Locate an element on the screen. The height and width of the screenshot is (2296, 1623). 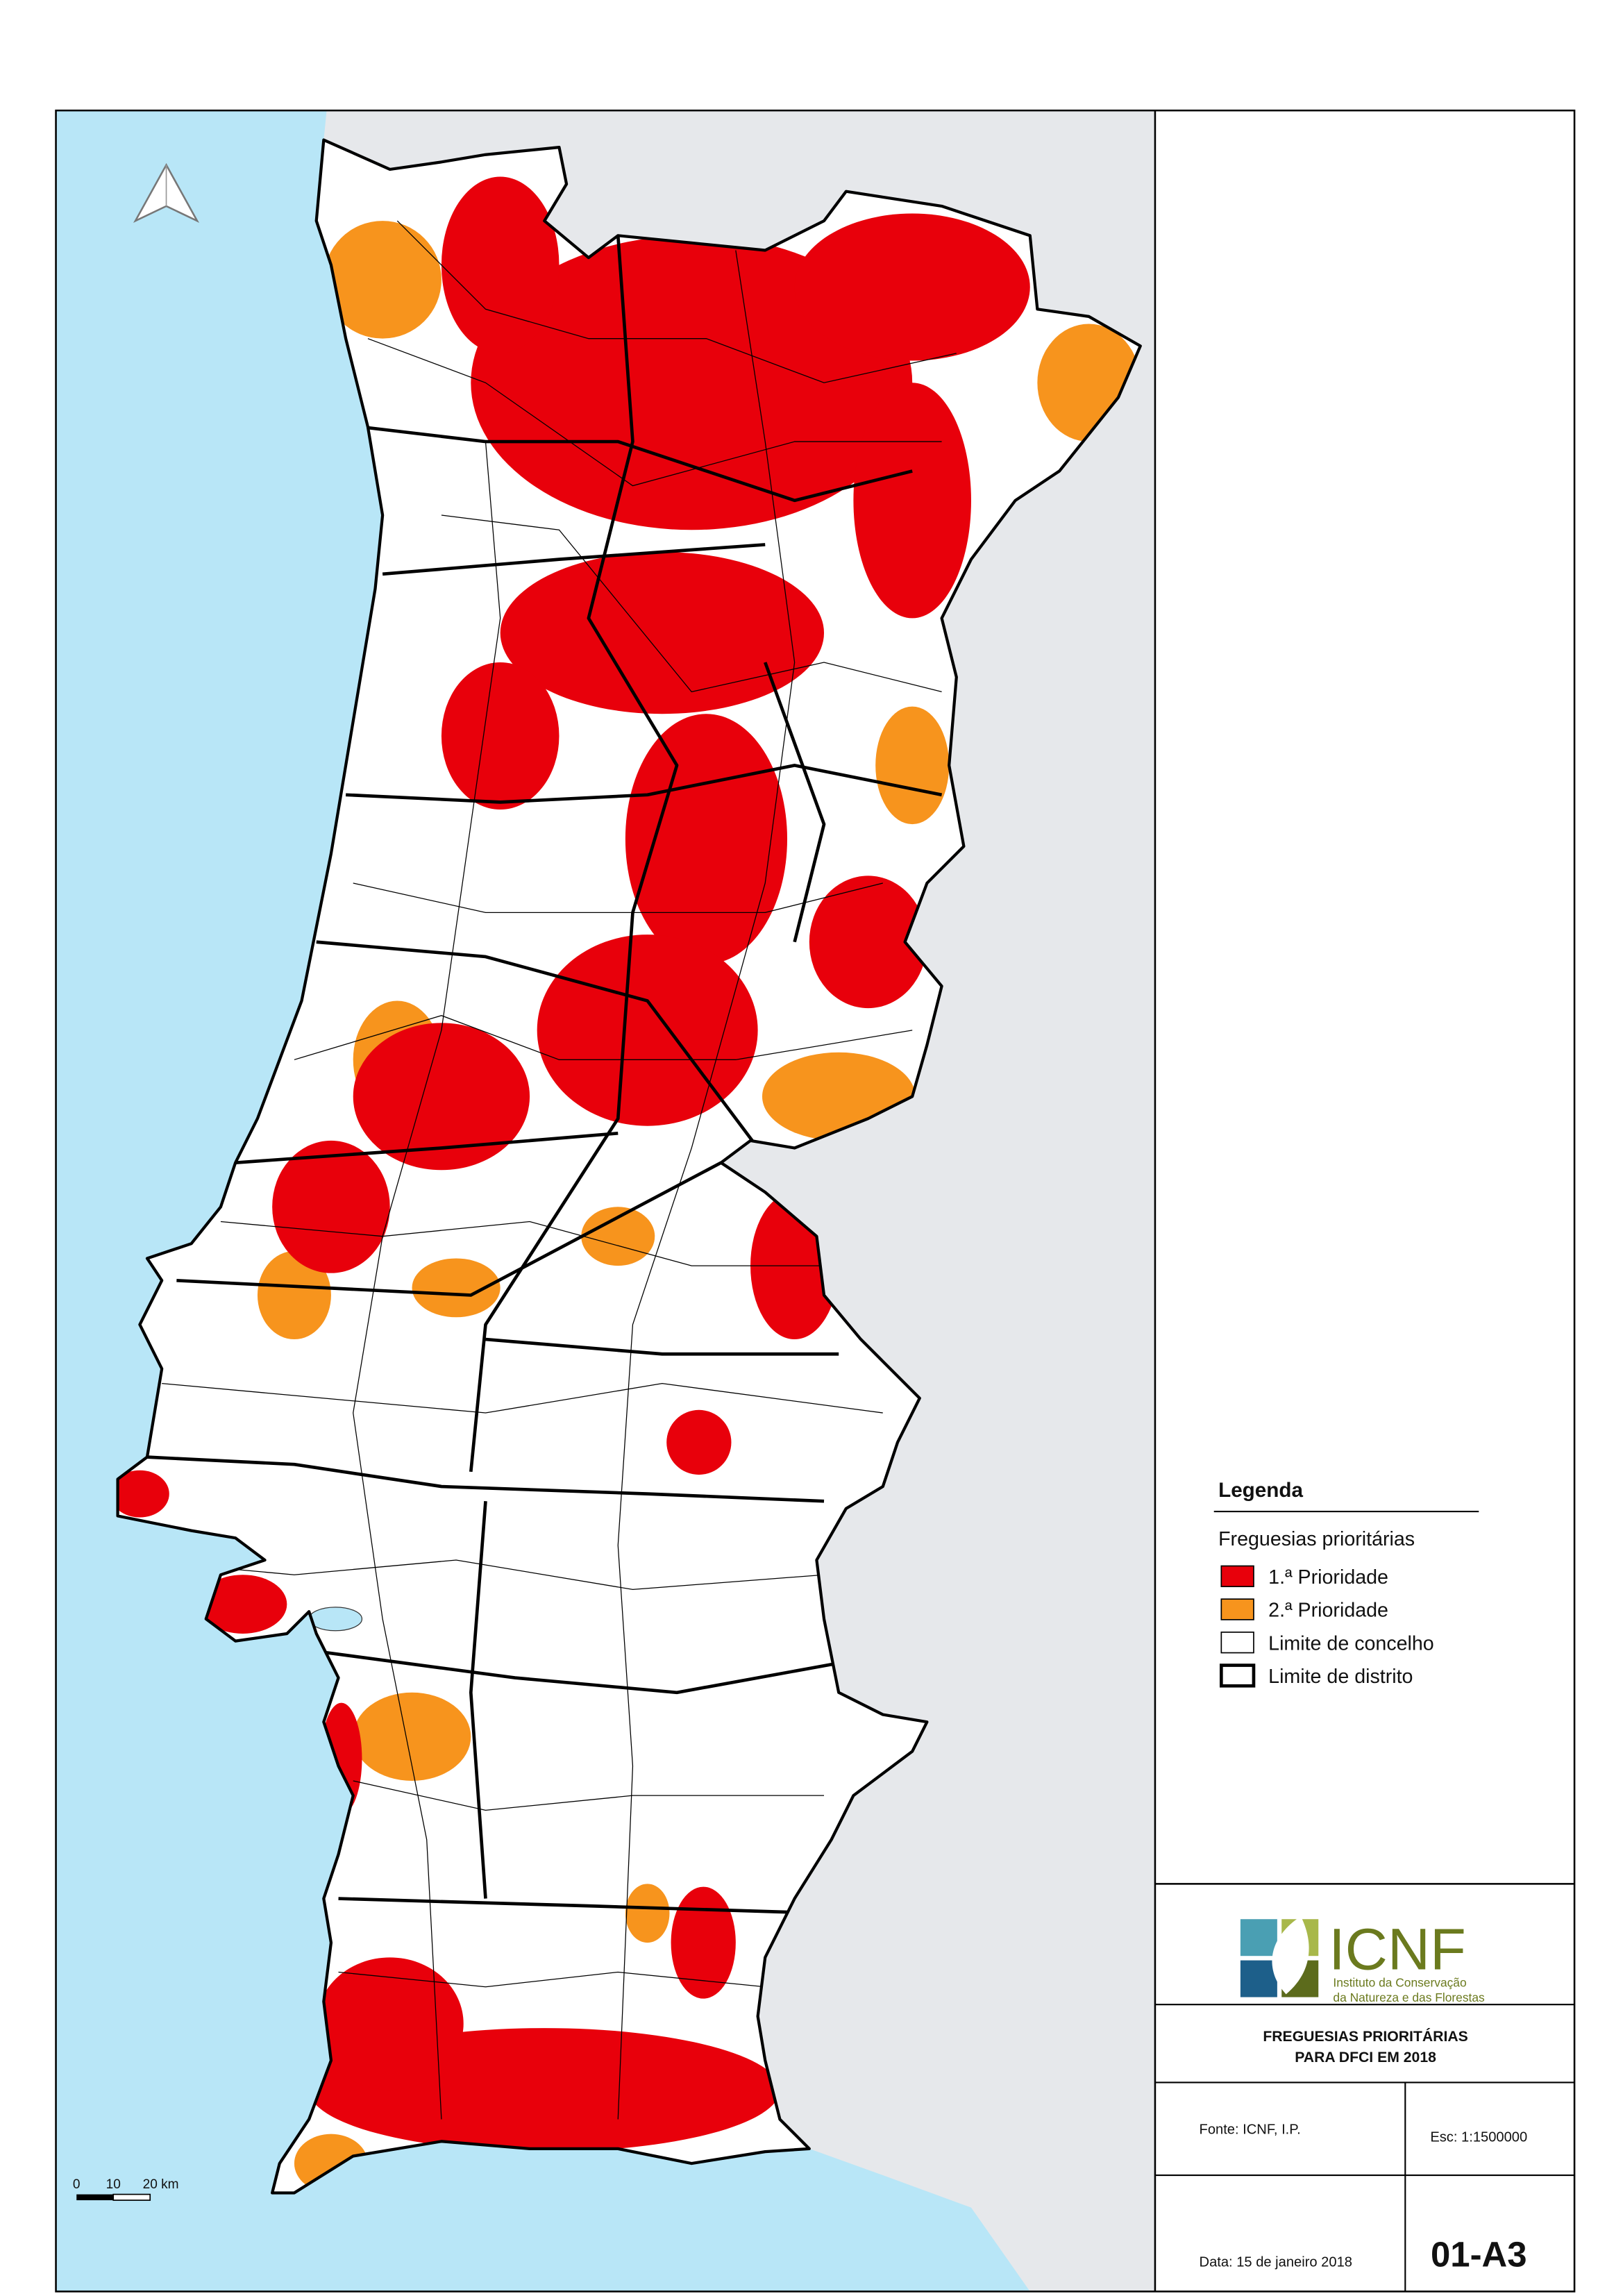
scale-label: 10 is located at coordinates (113, 2184).